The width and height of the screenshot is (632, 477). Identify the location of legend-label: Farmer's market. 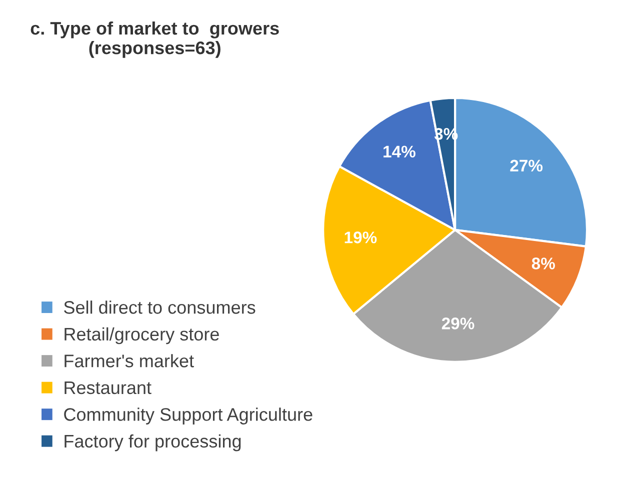
(129, 361).